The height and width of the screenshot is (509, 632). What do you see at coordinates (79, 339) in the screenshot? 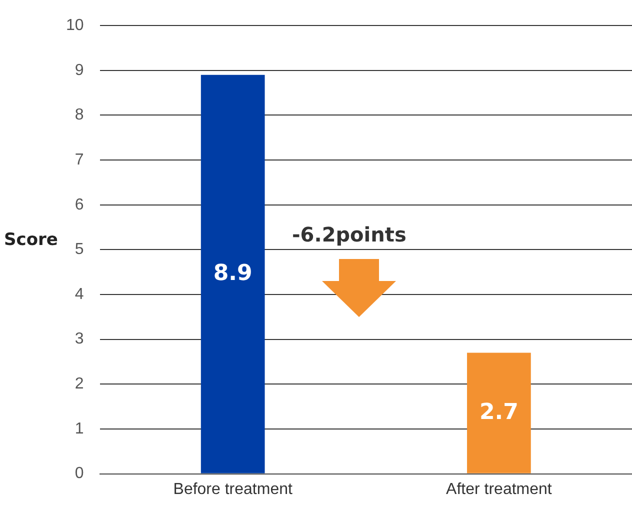
I see `y-tick-label: 3` at bounding box center [79, 339].